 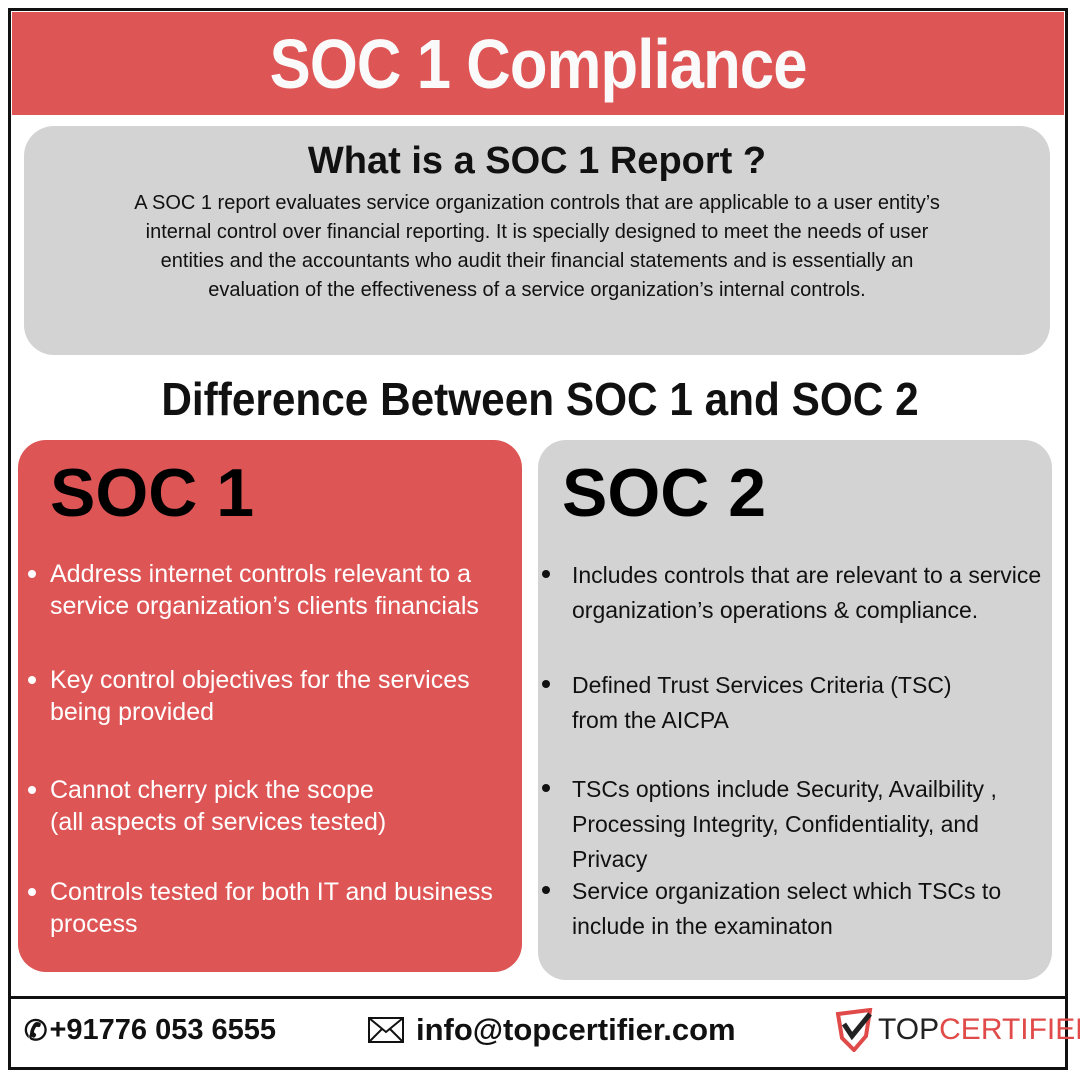 I want to click on soc2-title: SOC 2, so click(x=664, y=493).